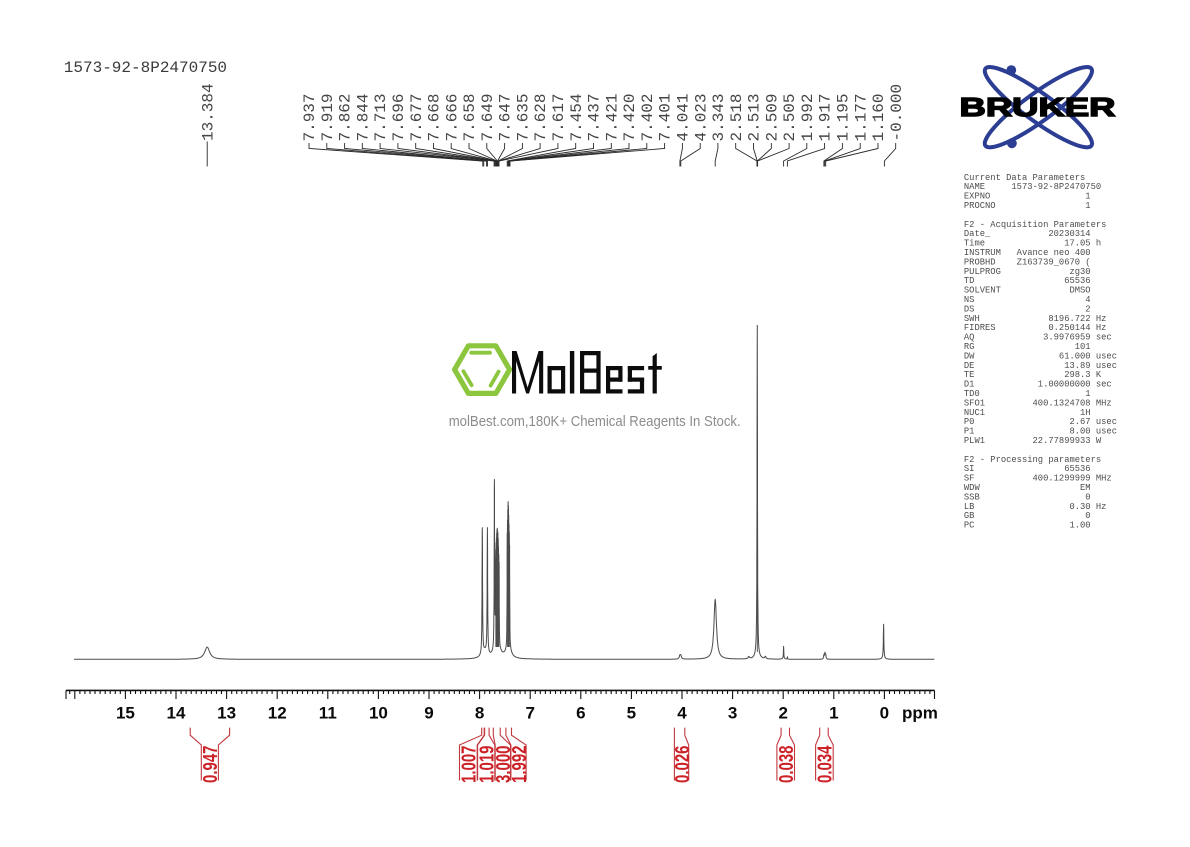 This screenshot has height=847, width=1190. I want to click on svg-text: 1.007, so click(470, 765).